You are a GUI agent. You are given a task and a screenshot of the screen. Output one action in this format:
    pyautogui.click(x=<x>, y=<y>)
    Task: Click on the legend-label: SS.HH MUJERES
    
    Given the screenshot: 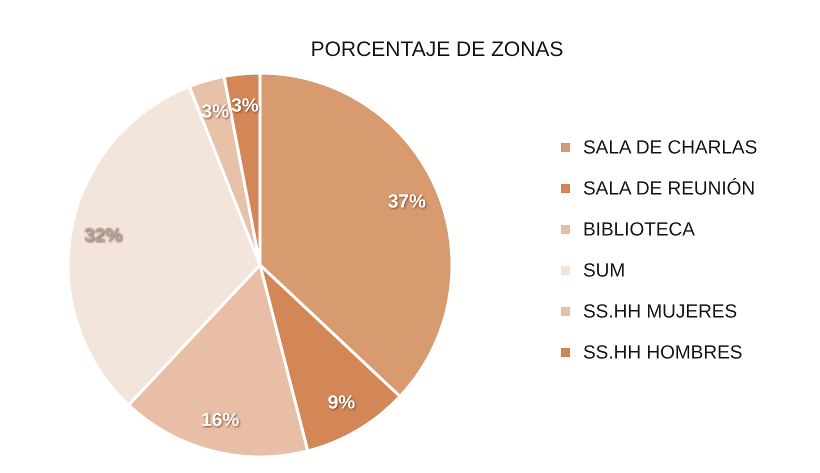 What is the action you would take?
    pyautogui.click(x=660, y=312)
    